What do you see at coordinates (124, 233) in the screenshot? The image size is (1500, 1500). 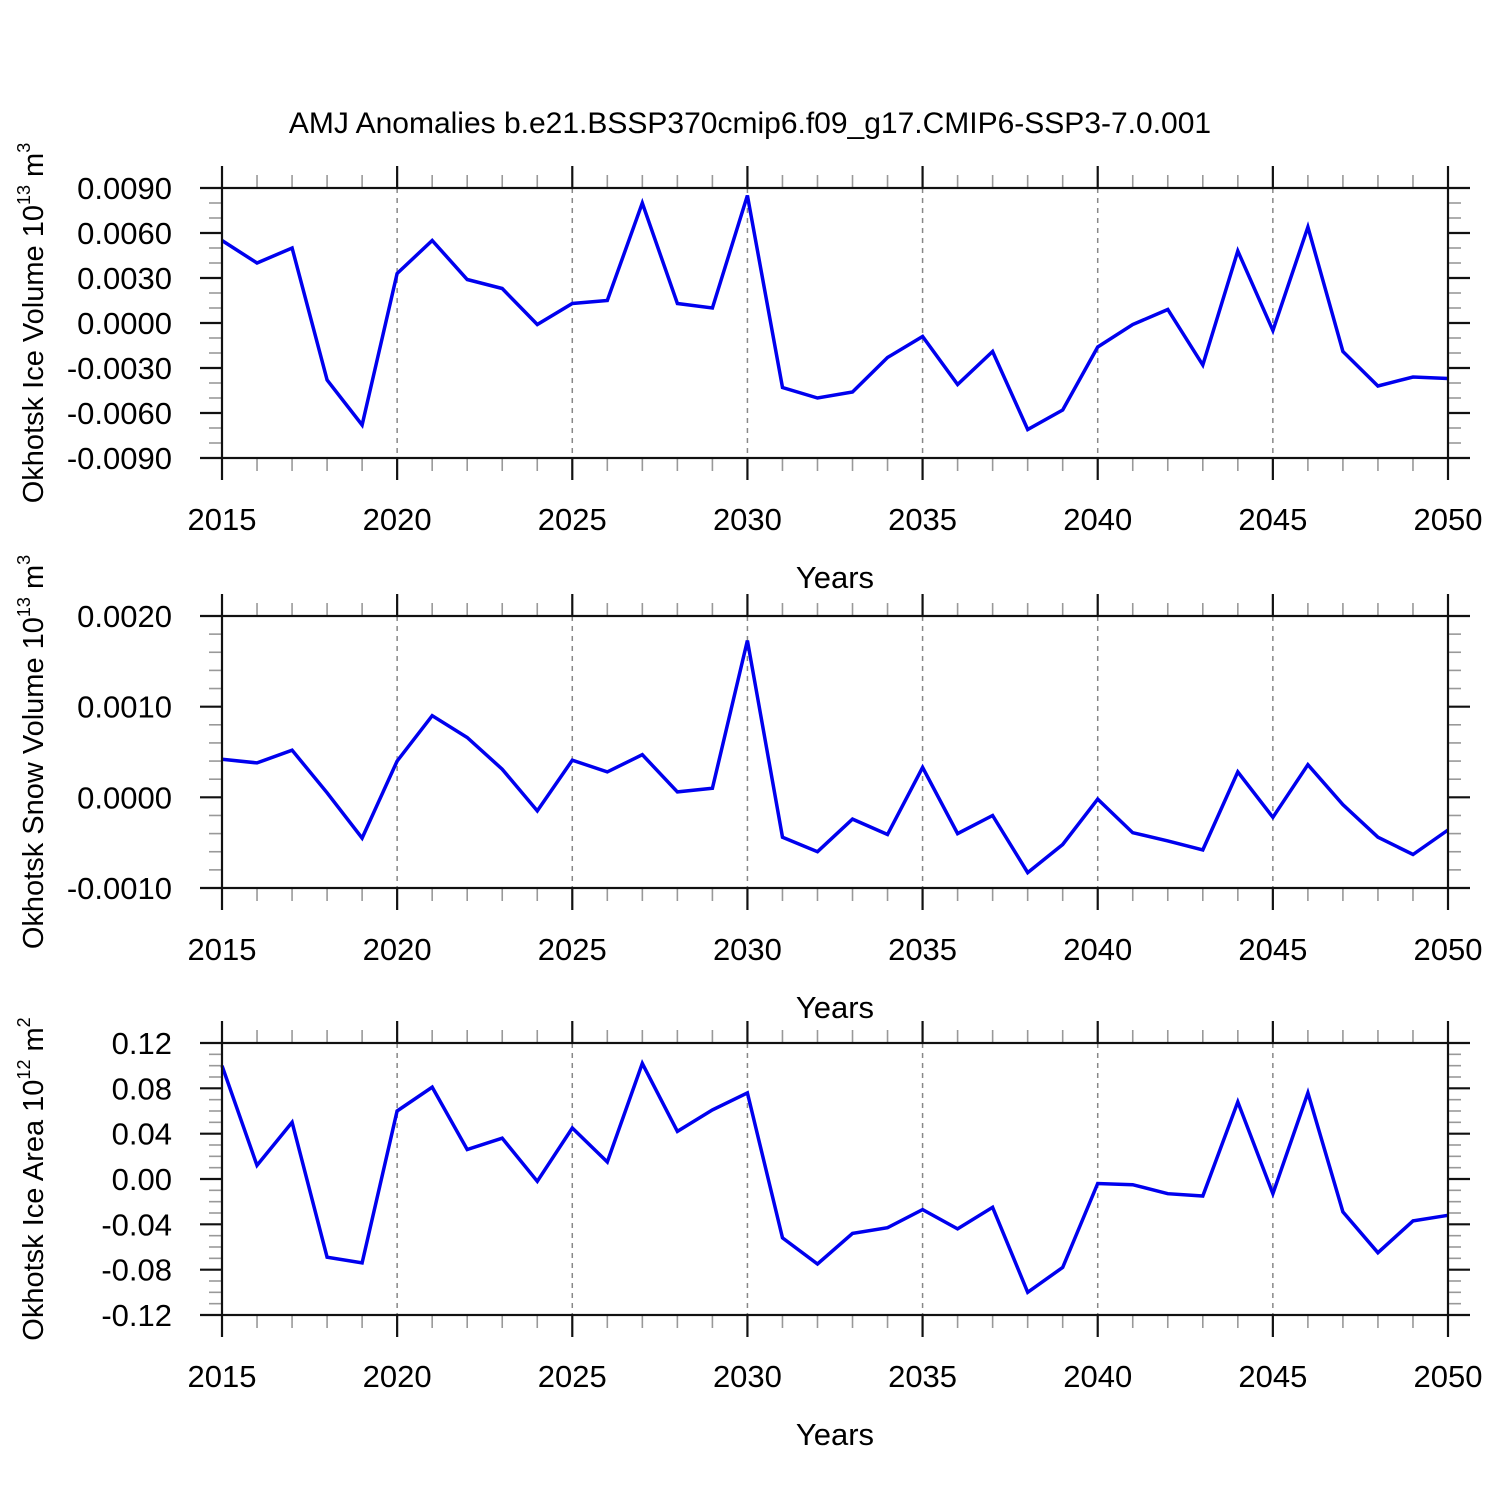 I see `y-tick-label-0.0060: 0.0060` at bounding box center [124, 233].